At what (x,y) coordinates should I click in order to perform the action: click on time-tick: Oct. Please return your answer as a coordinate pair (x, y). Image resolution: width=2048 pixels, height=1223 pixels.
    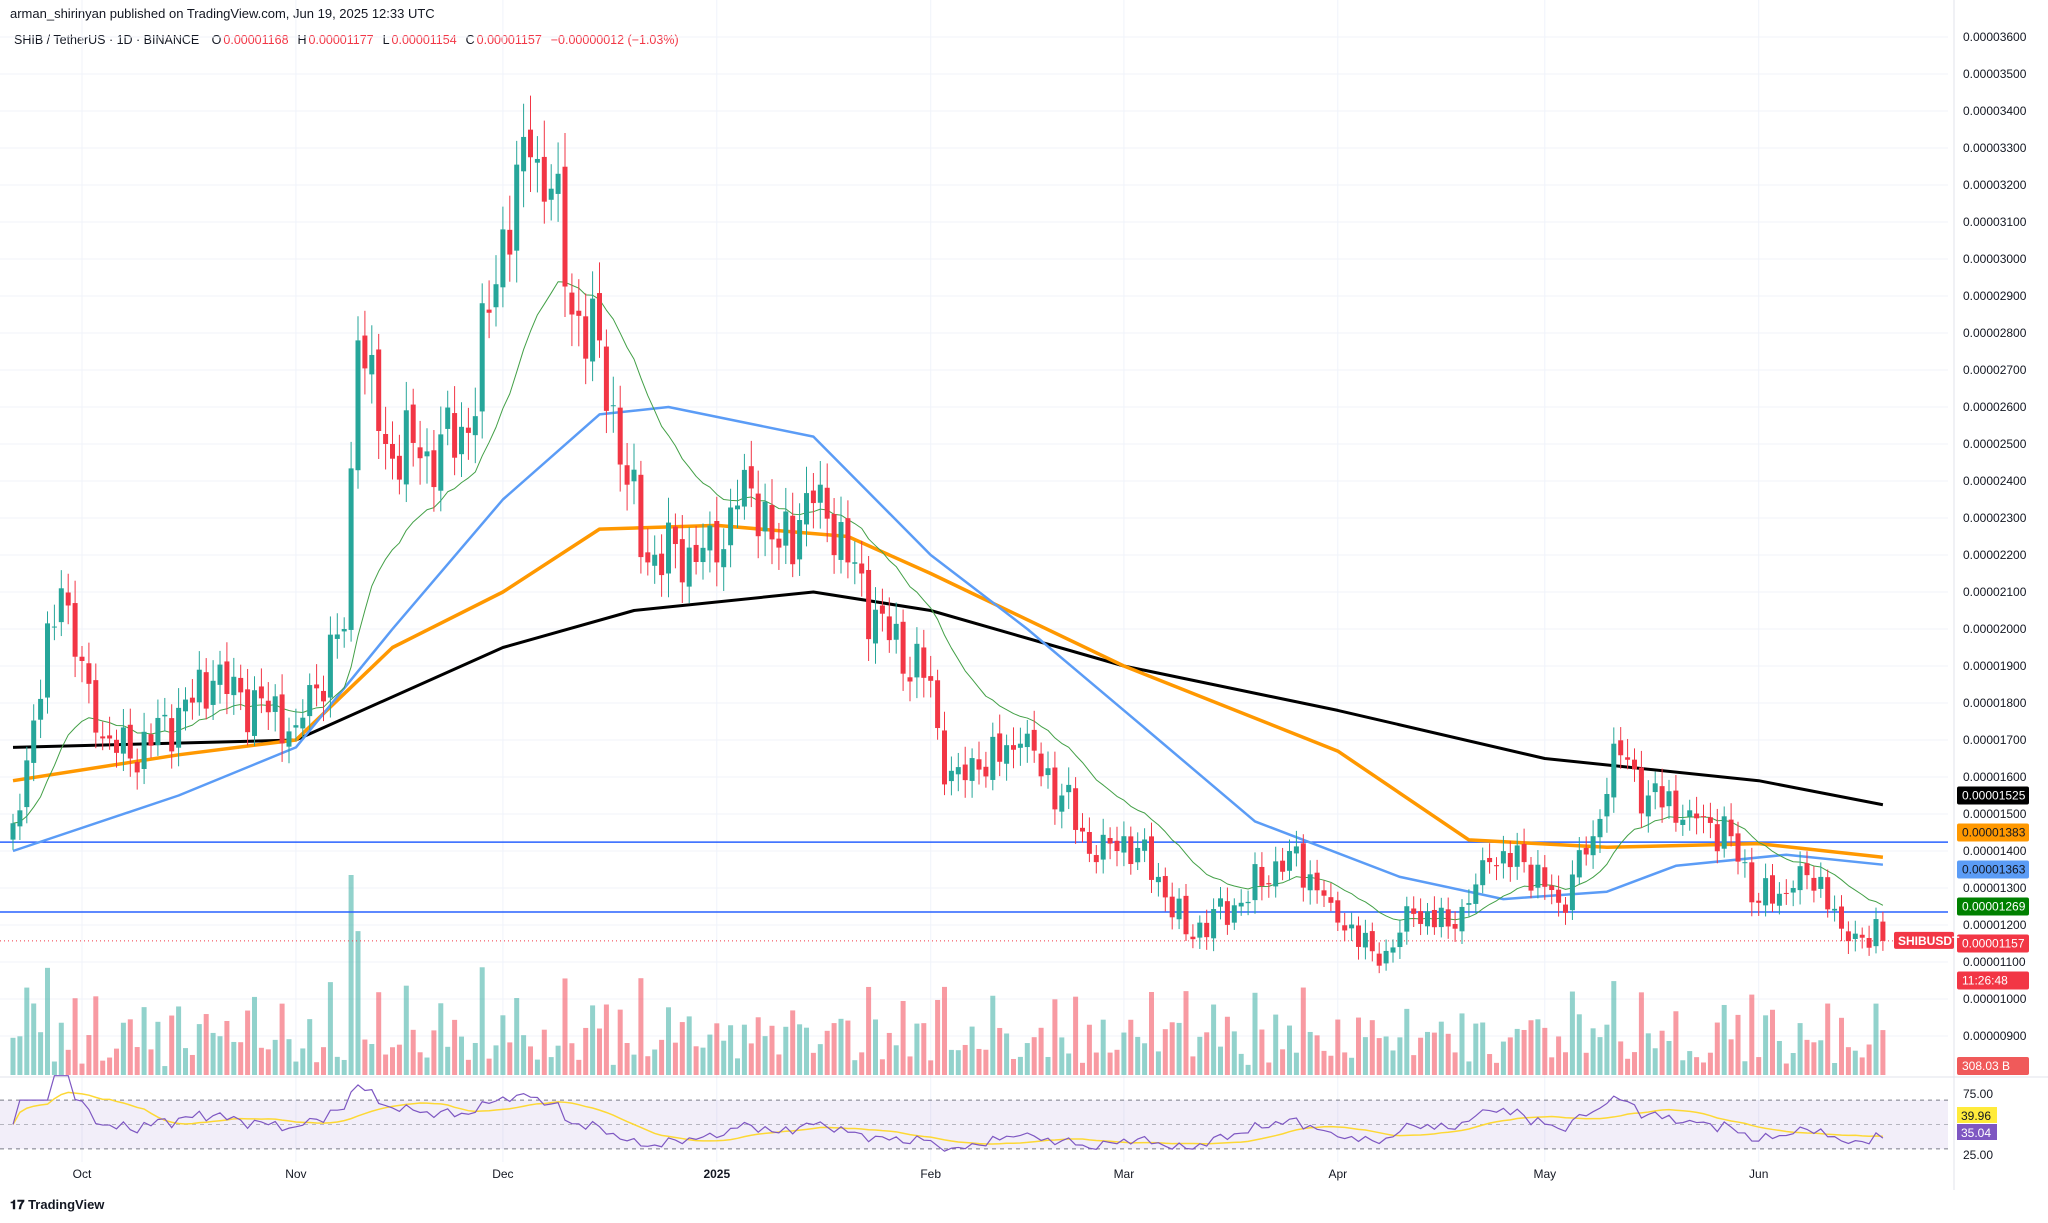
    Looking at the image, I should click on (82, 1174).